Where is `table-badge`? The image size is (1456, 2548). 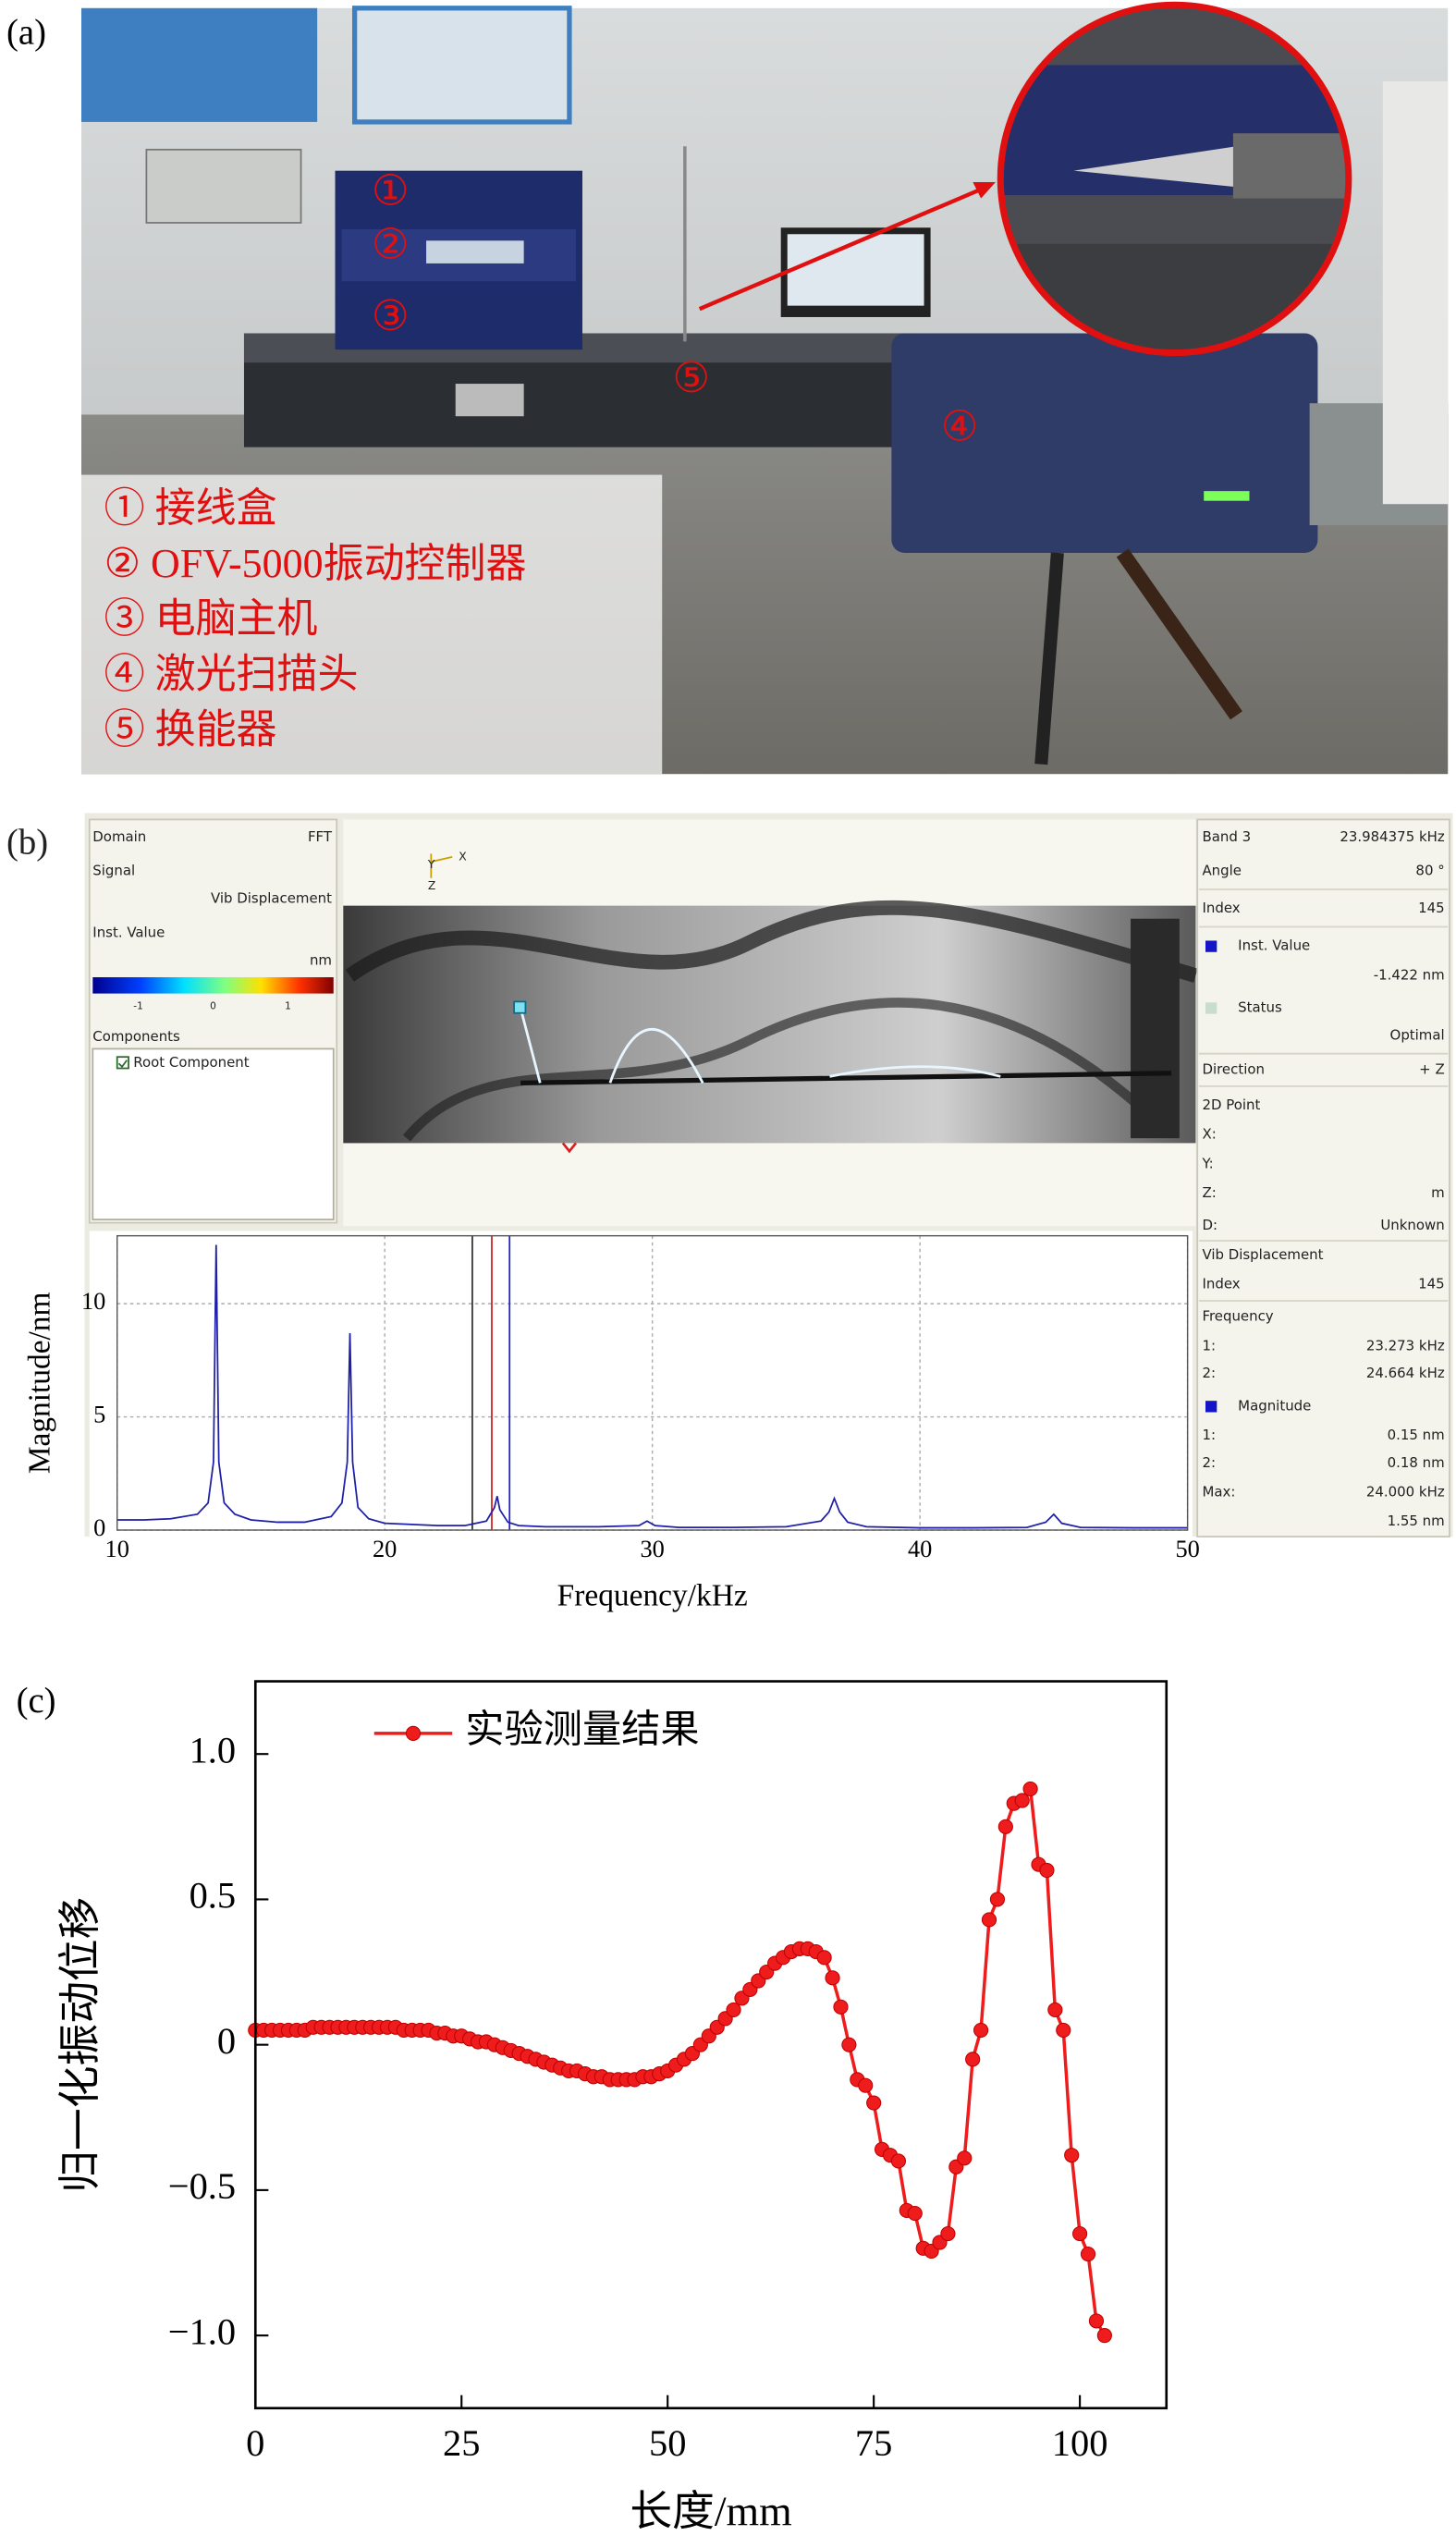
table-badge is located at coordinates (489, 400).